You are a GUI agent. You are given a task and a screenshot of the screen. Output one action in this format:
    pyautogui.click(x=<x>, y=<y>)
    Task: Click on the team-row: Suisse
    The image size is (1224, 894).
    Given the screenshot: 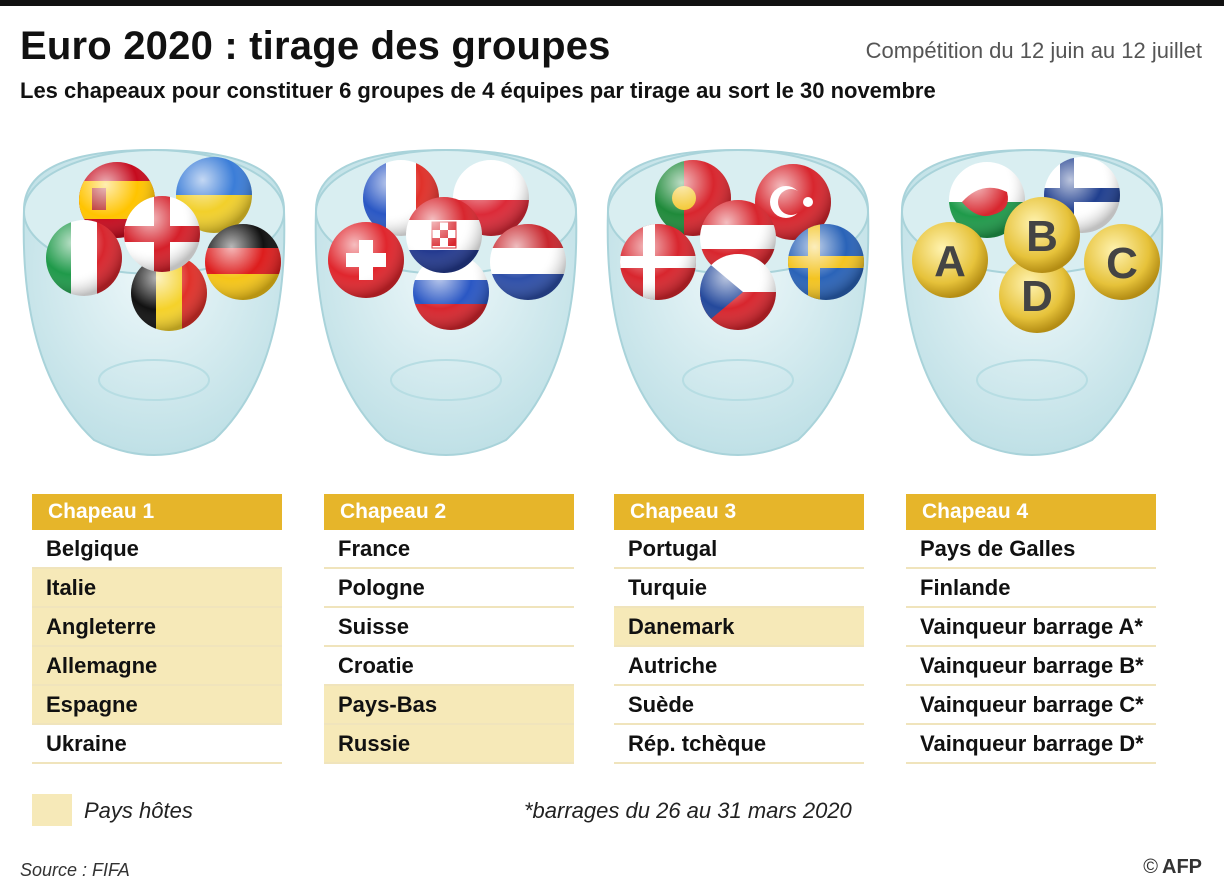 What is the action you would take?
    pyautogui.click(x=449, y=627)
    